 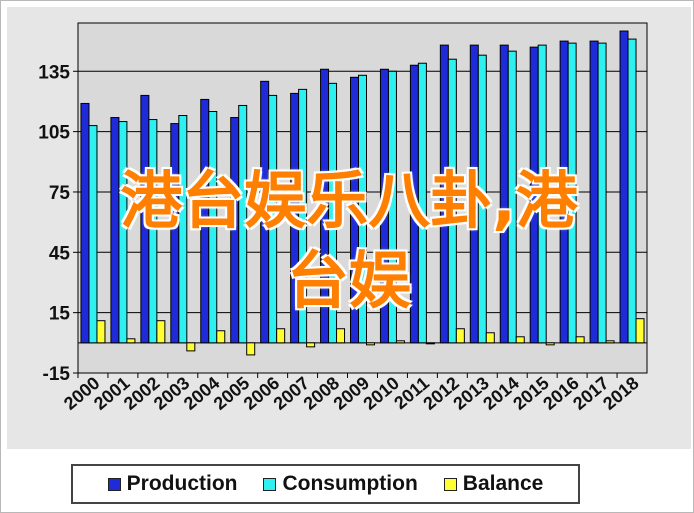 I want to click on y-tick-label: 15, so click(x=60, y=314).